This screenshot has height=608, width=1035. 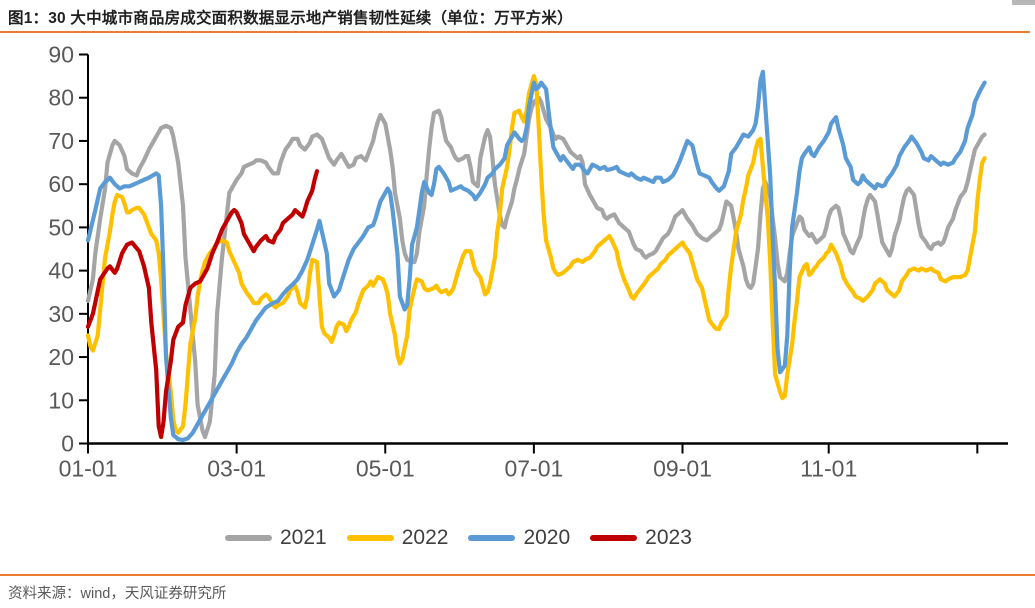 I want to click on y-tick-label: 0, so click(x=67, y=444).